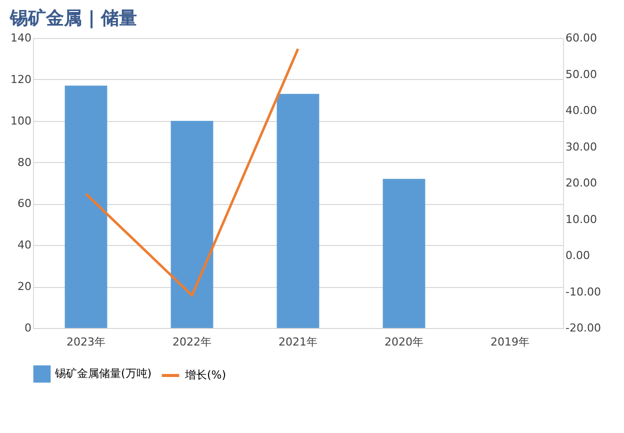  I want to click on y2-tick-label: 20.00, so click(581, 183).